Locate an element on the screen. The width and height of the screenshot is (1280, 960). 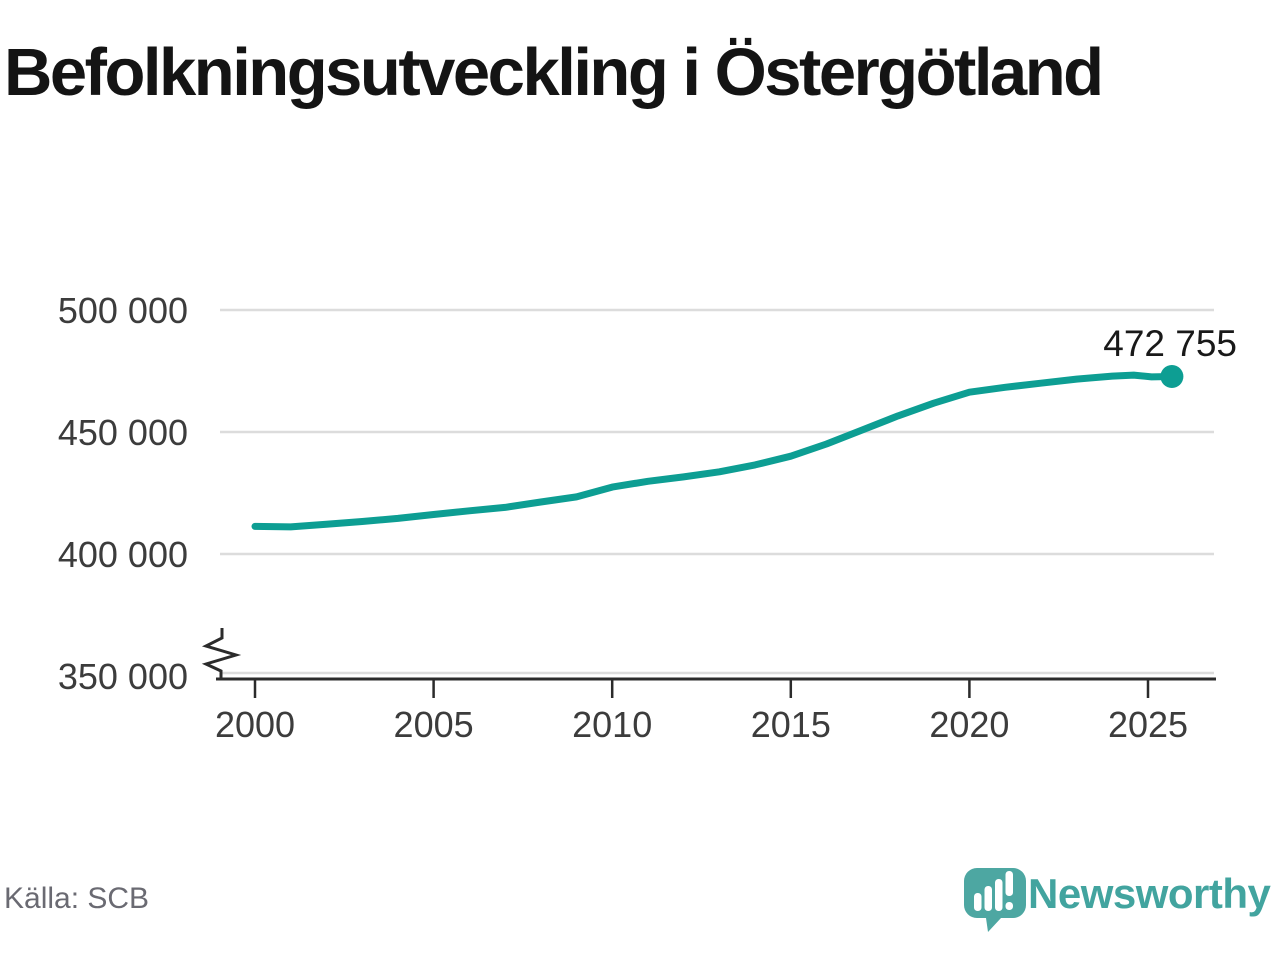
x-tick-label: 2005 is located at coordinates (434, 724).